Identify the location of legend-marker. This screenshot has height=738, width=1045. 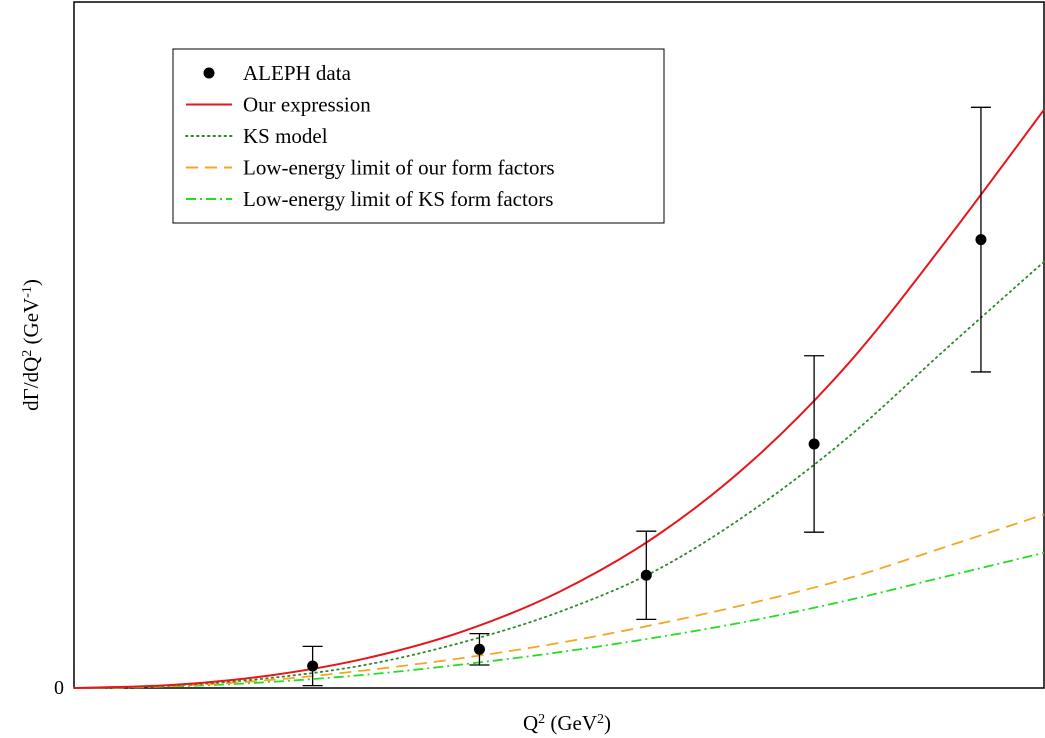
(209, 73).